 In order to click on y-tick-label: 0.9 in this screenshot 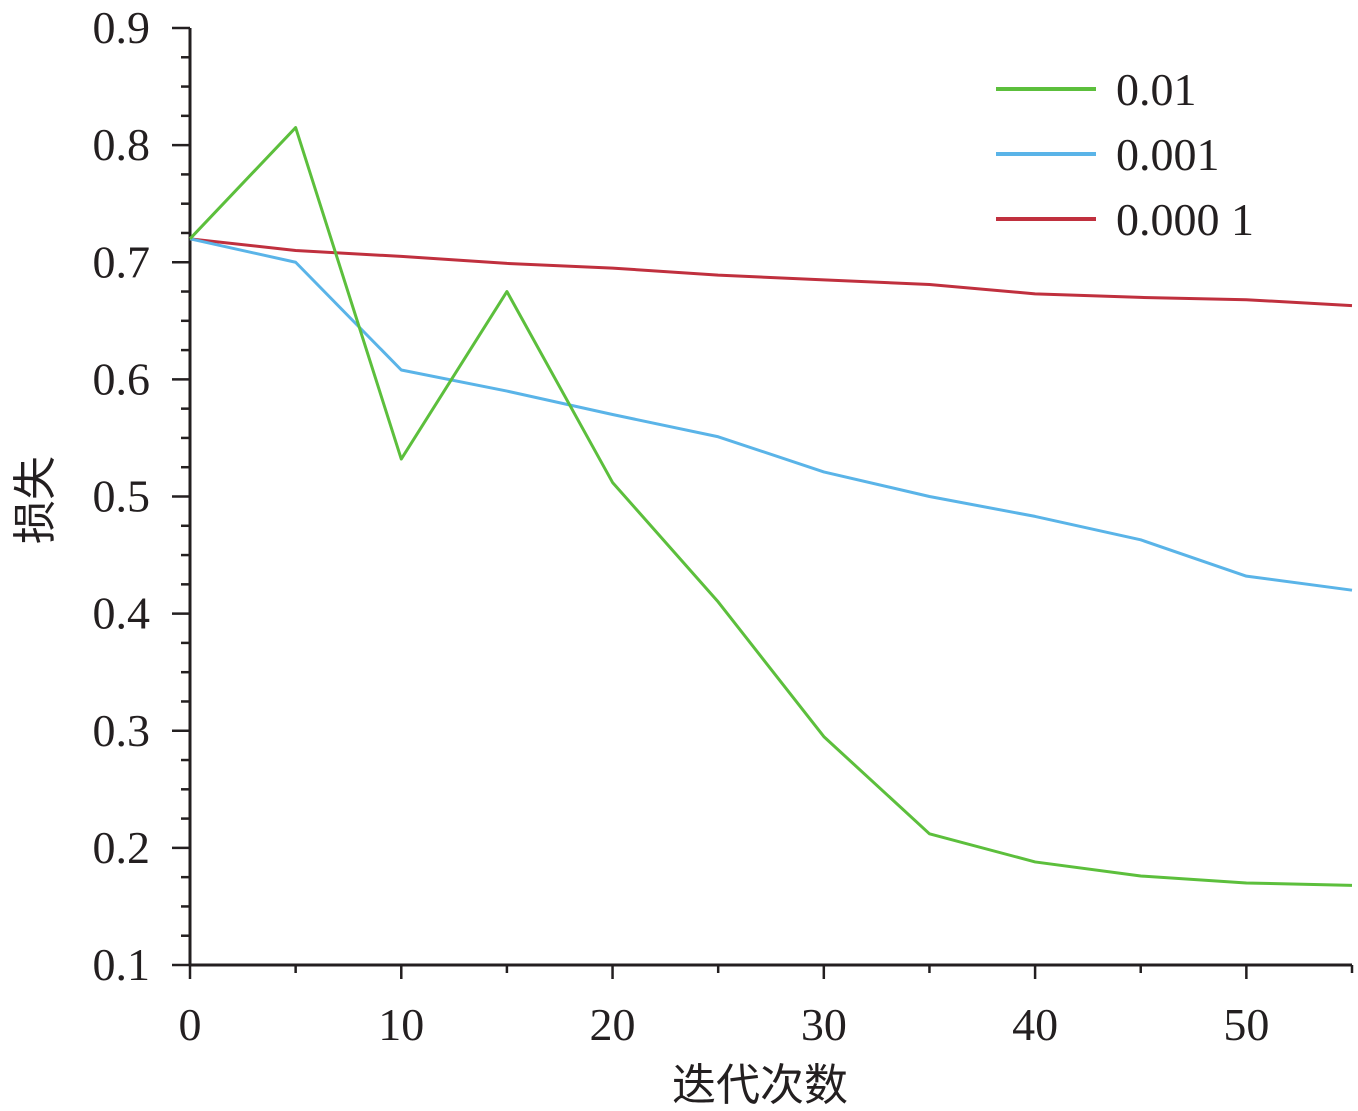, I will do `click(122, 27)`.